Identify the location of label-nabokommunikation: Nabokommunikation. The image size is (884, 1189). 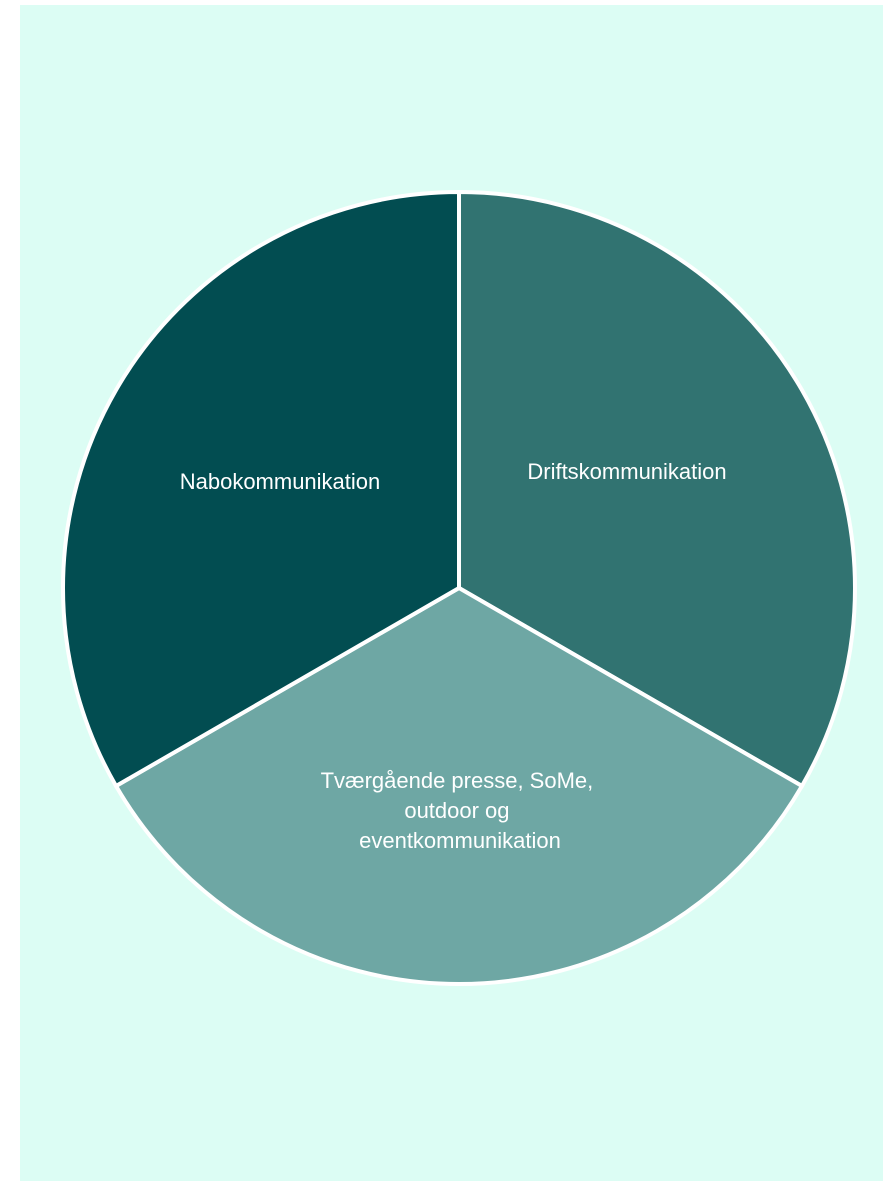
(280, 481).